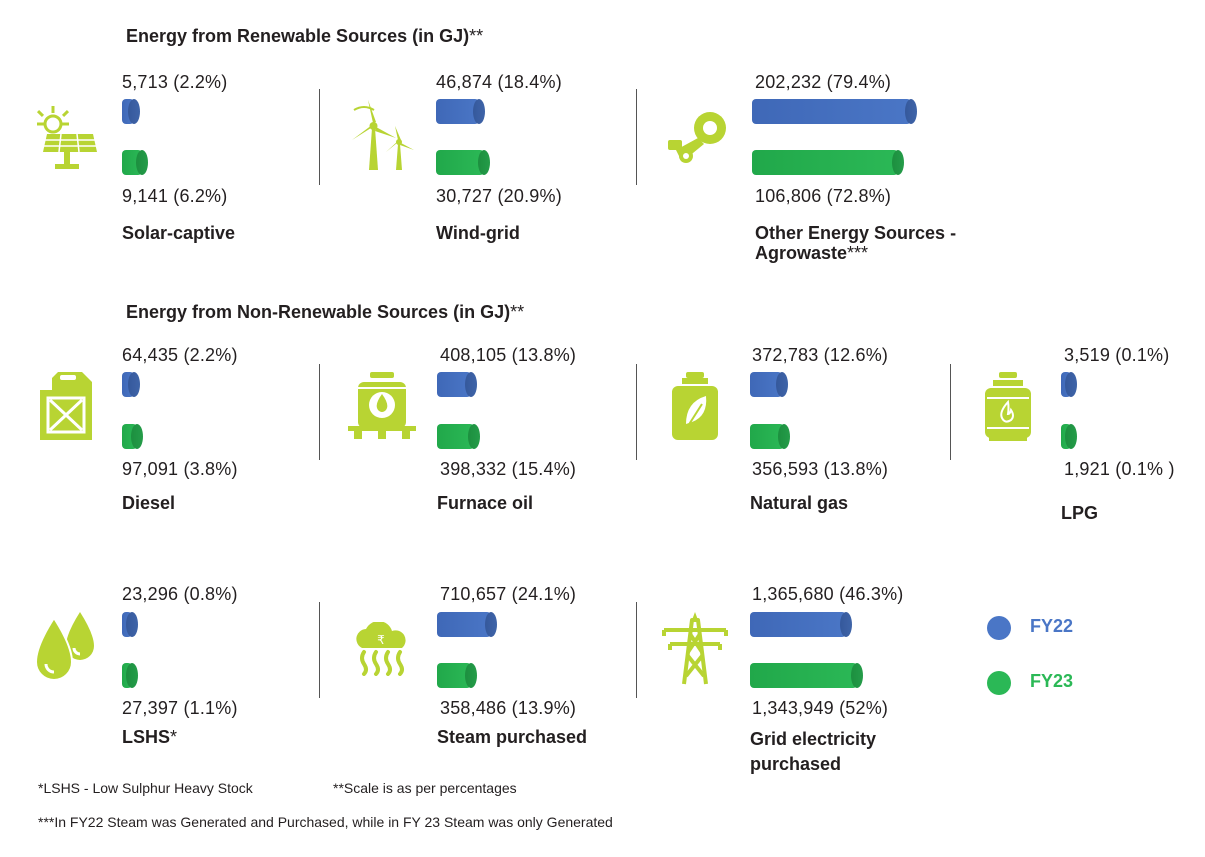 This screenshot has height=857, width=1205. I want to click on lpg-fy23-value: 1,921 (0.1% ), so click(1119, 469).